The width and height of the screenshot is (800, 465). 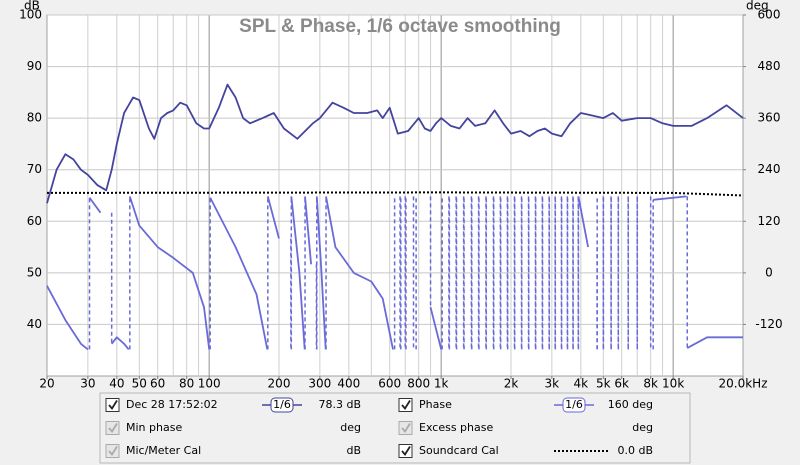 What do you see at coordinates (673, 384) in the screenshot?
I see `x-tick-label: 10k` at bounding box center [673, 384].